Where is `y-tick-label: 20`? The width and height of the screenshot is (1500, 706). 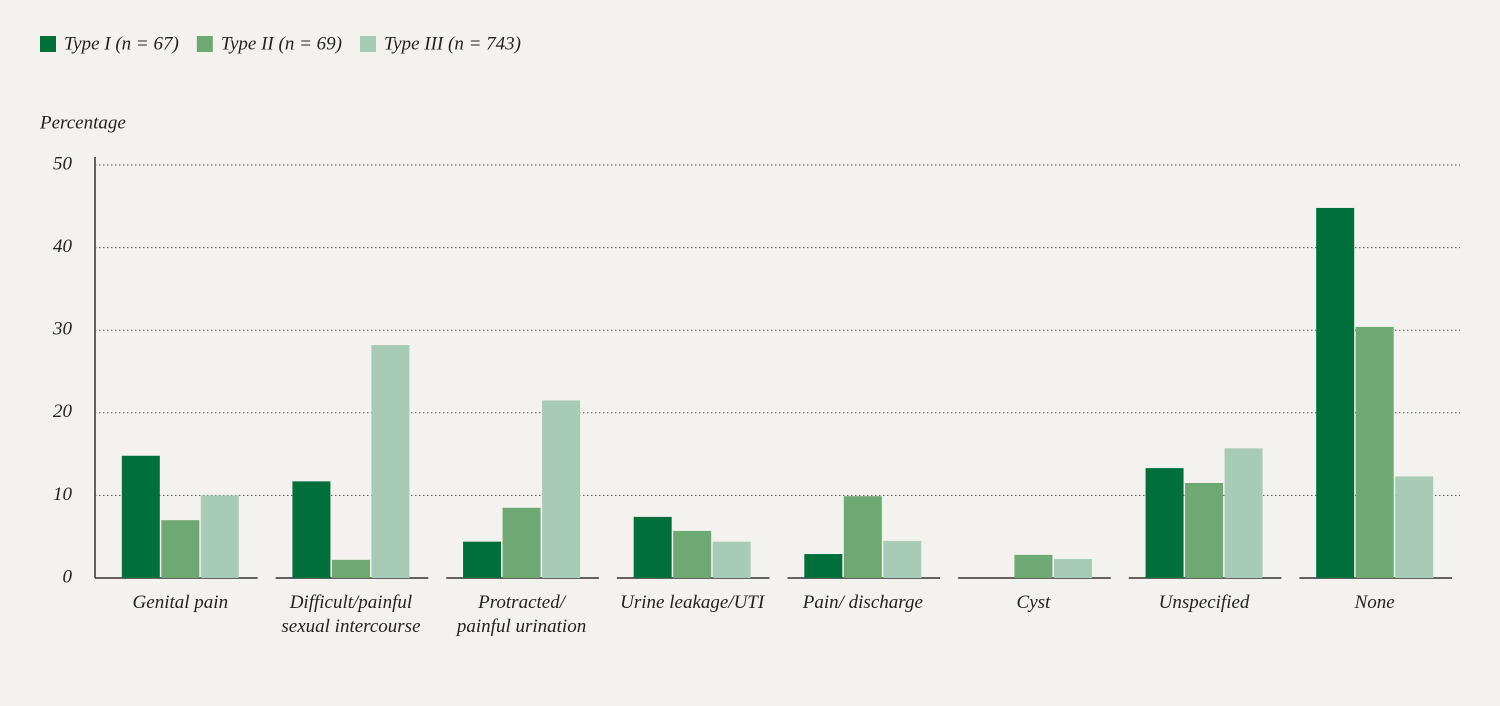
y-tick-label: 20 is located at coordinates (63, 411).